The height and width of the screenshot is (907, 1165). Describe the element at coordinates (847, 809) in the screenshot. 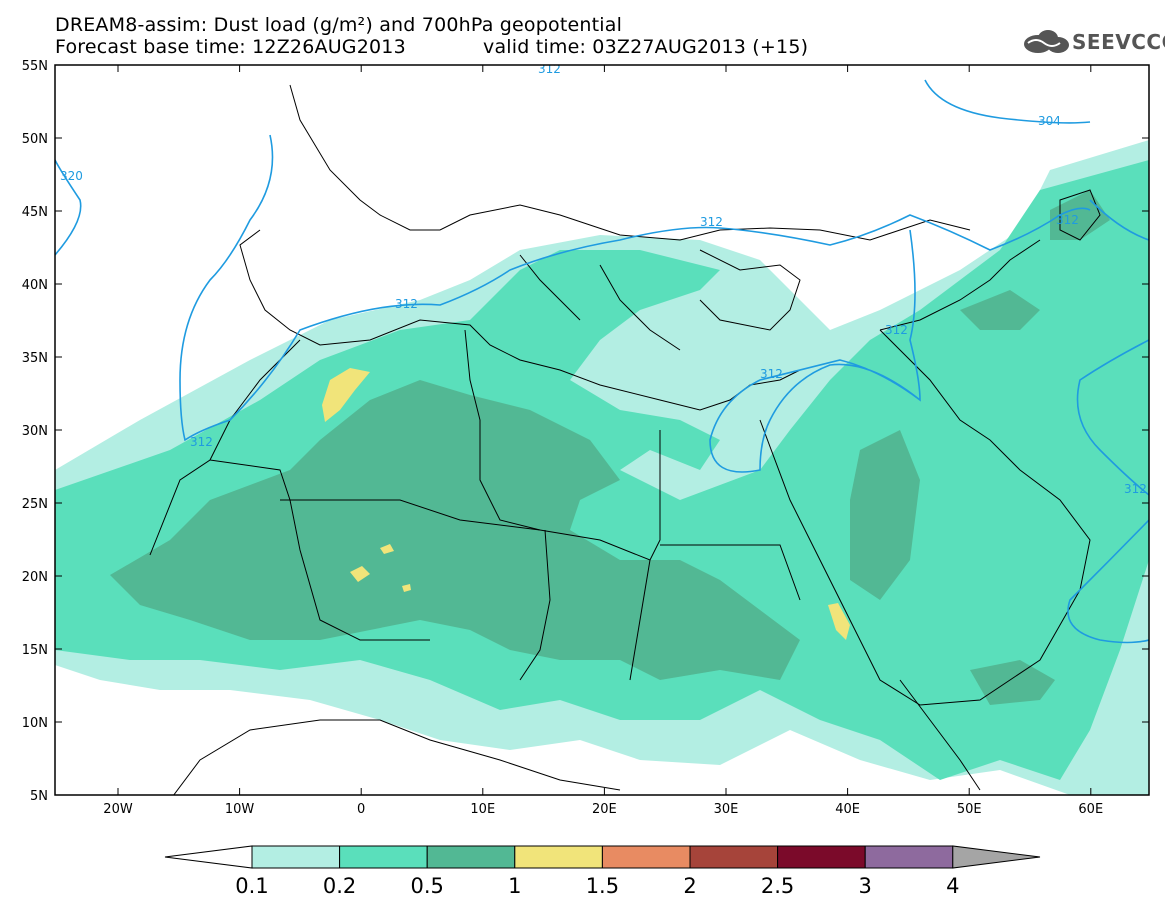

I see `lon-label: 40E` at that location.